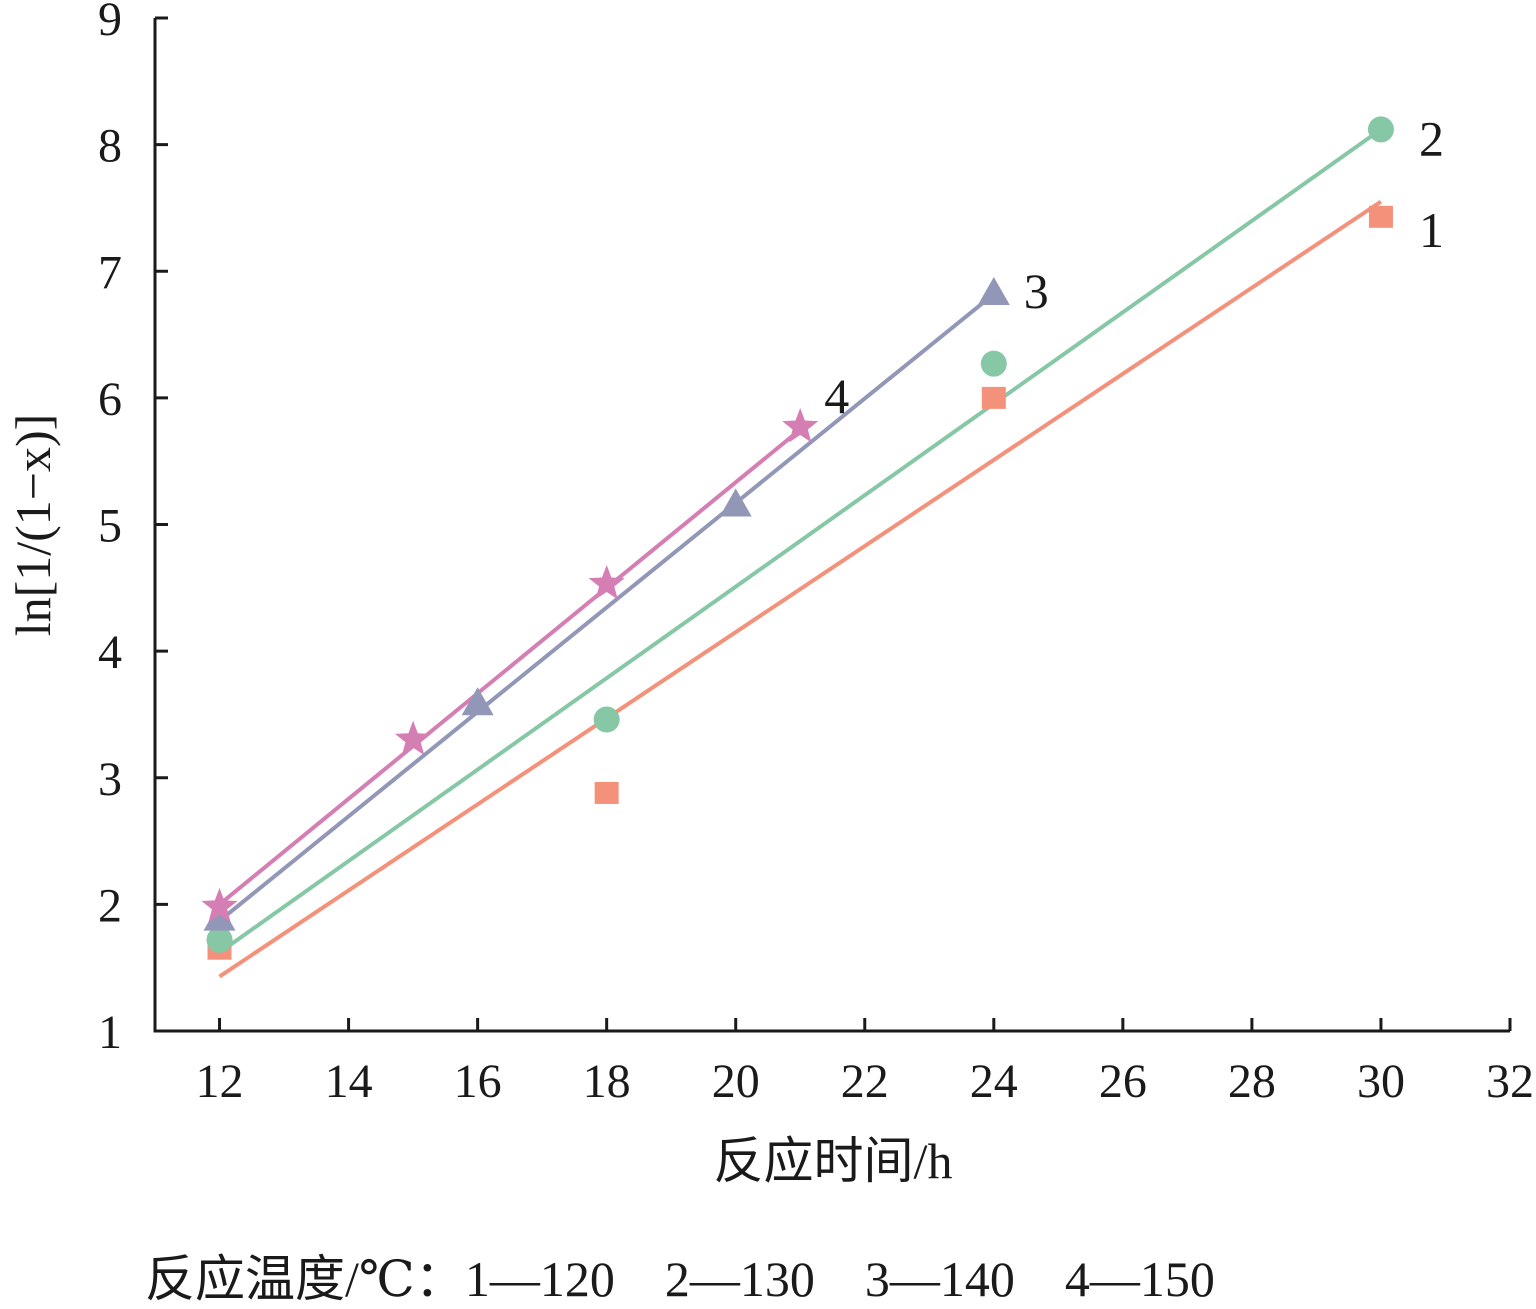  What do you see at coordinates (607, 1081) in the screenshot?
I see `x-tick-label: 18` at bounding box center [607, 1081].